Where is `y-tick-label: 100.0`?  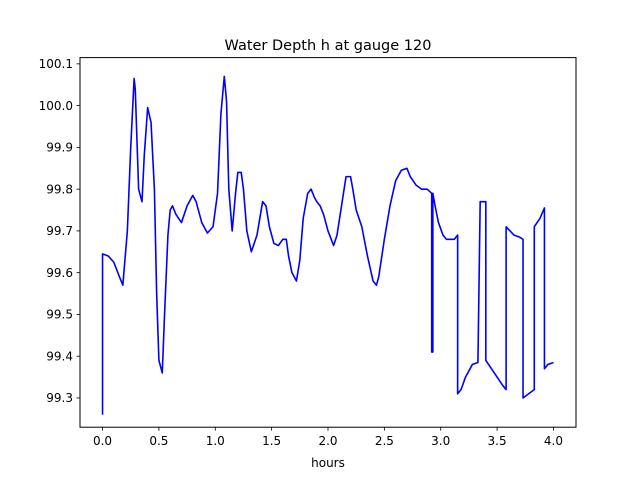 y-tick-label: 100.0 is located at coordinates (56, 106).